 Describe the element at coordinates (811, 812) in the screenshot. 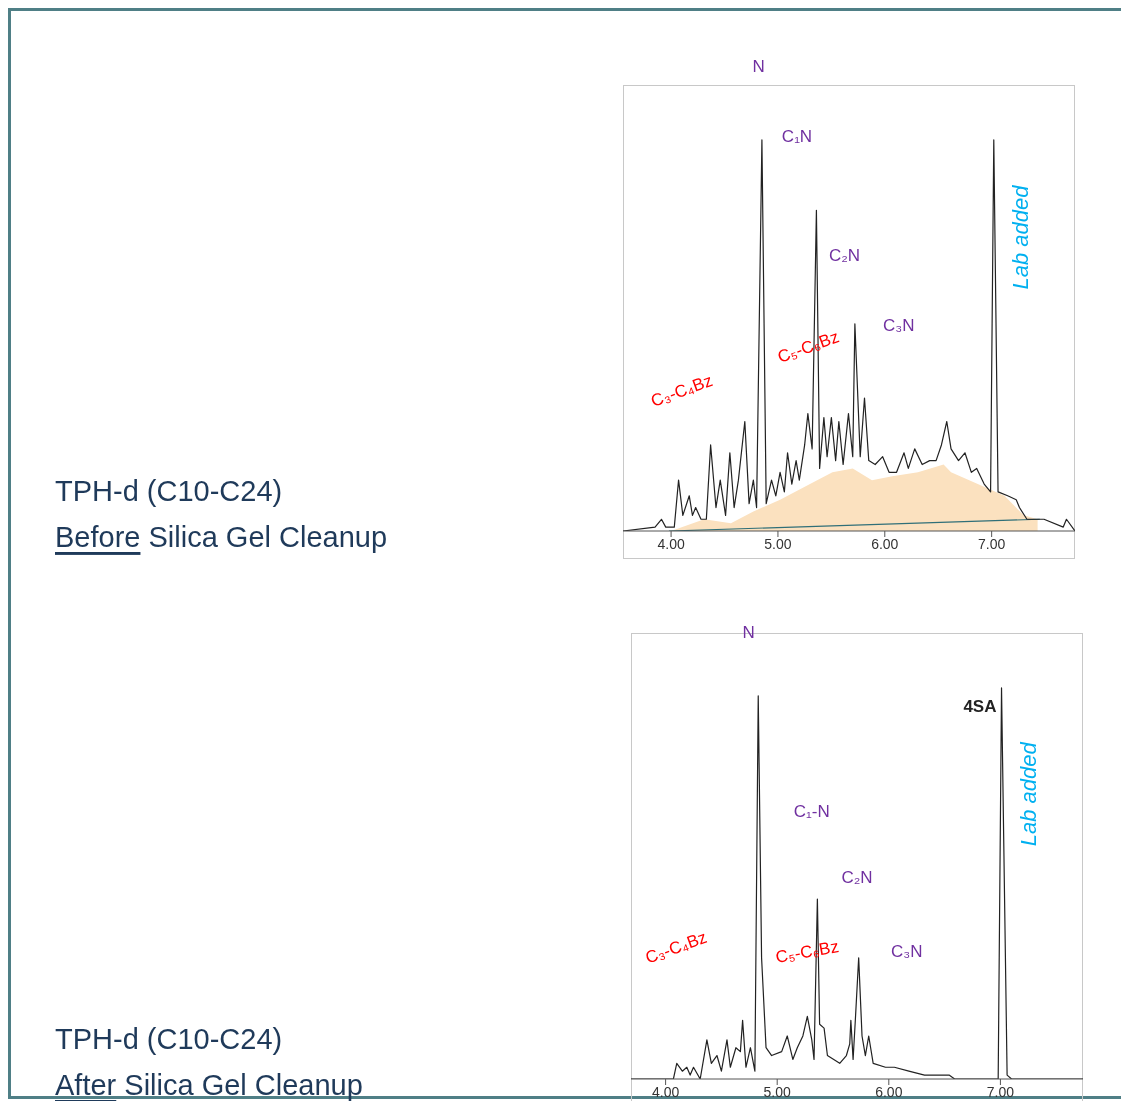

I see `annotation: C₁-N` at that location.